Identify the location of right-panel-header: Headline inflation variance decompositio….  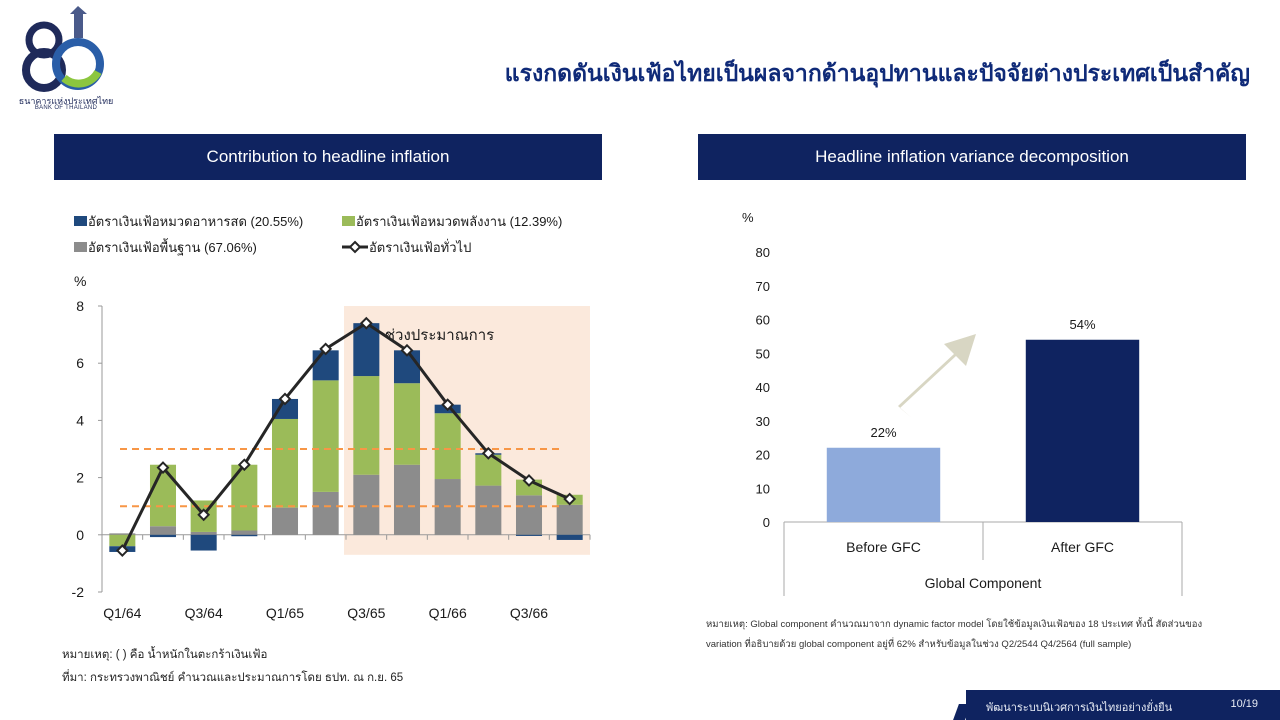
(972, 157).